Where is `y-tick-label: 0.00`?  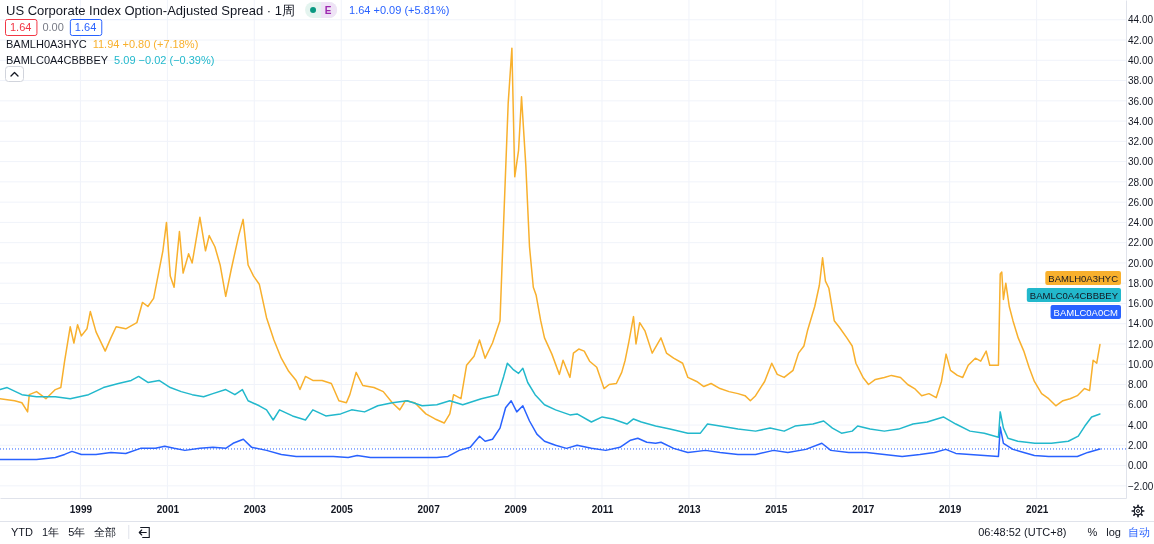 y-tick-label: 0.00 is located at coordinates (1138, 466).